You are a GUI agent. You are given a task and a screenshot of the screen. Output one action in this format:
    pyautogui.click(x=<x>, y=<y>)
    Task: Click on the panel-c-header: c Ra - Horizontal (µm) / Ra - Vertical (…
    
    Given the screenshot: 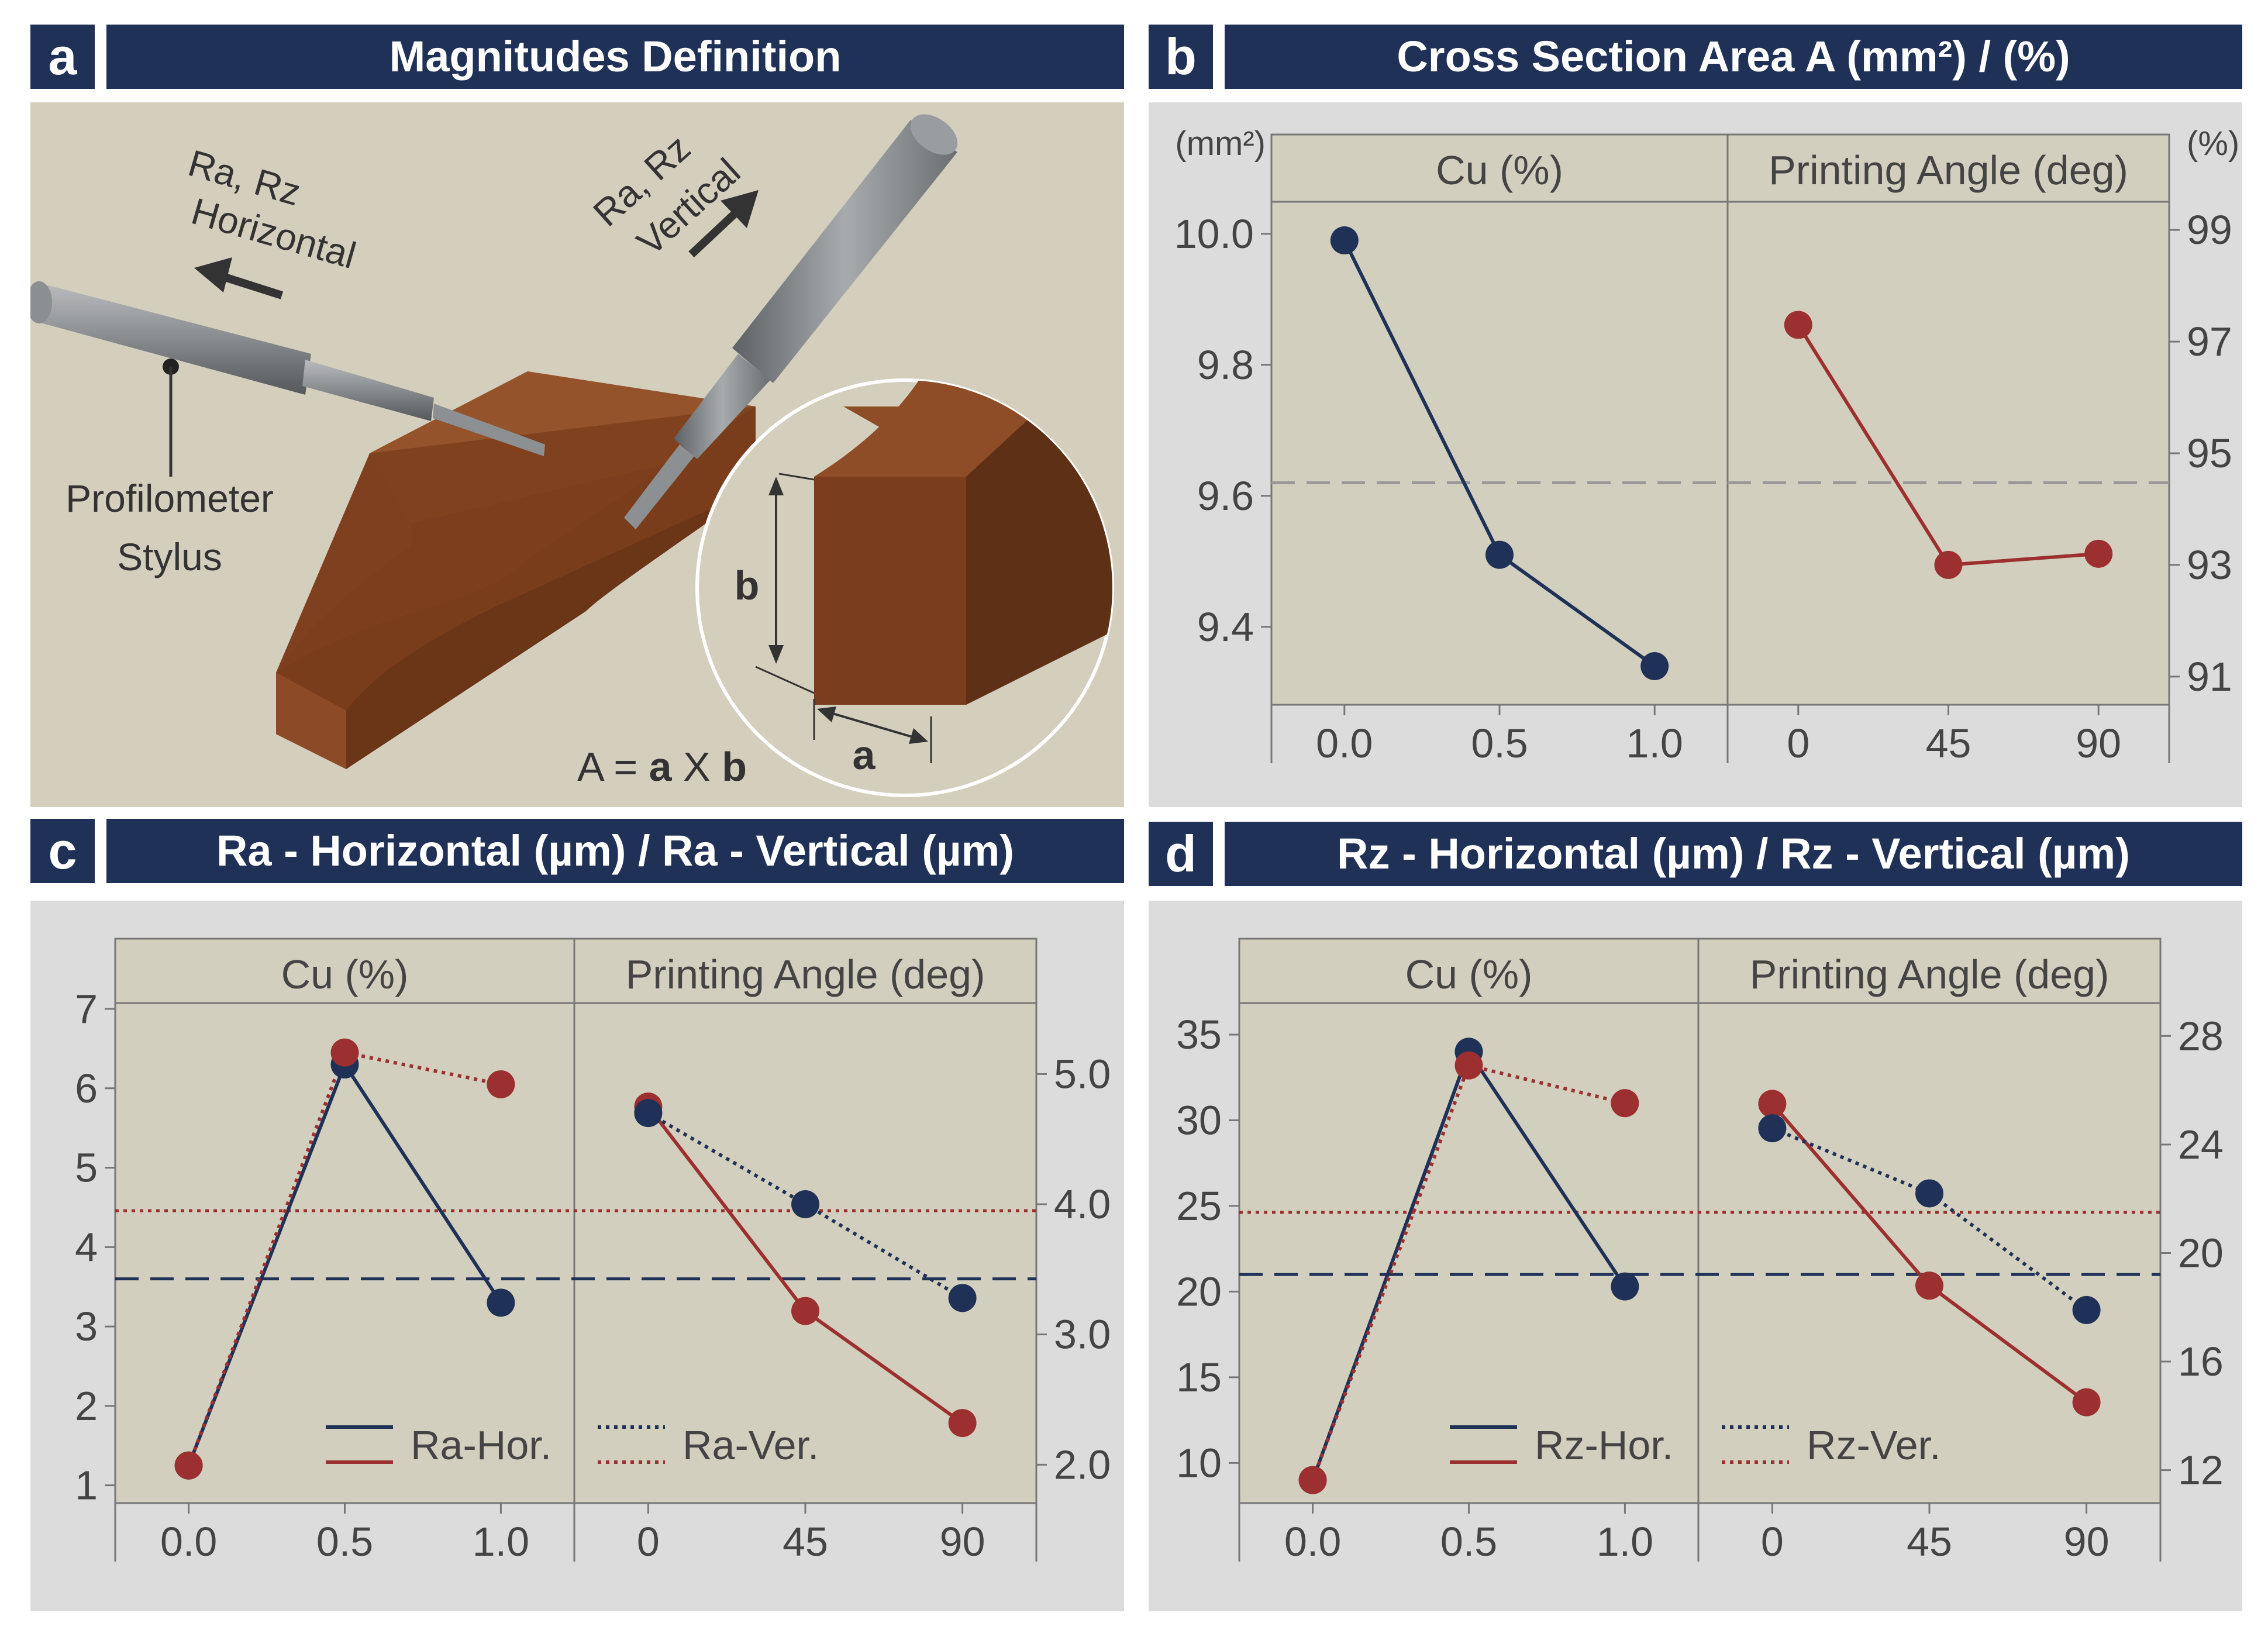 What is the action you would take?
    pyautogui.click(x=577, y=851)
    